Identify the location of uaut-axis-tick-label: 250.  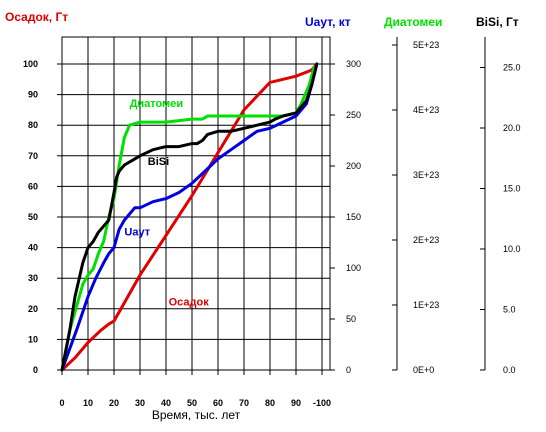
(353, 115).